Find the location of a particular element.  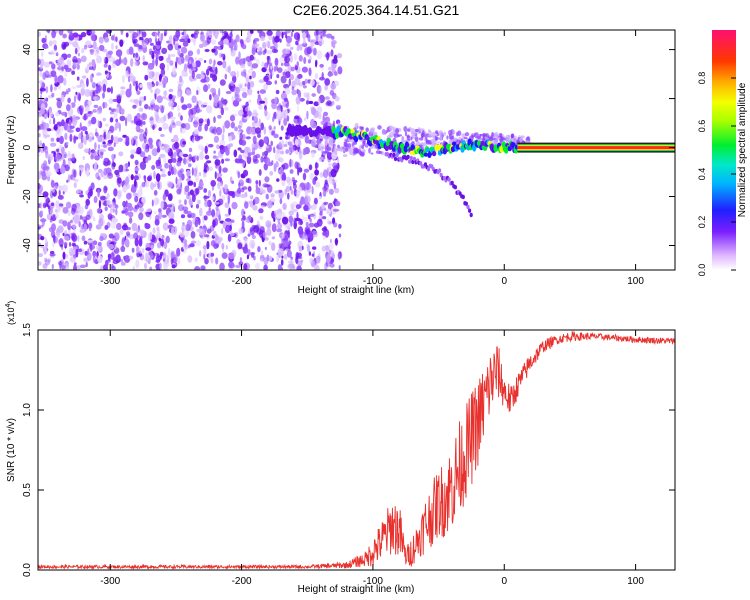

signal-blob is located at coordinates (412, 147).